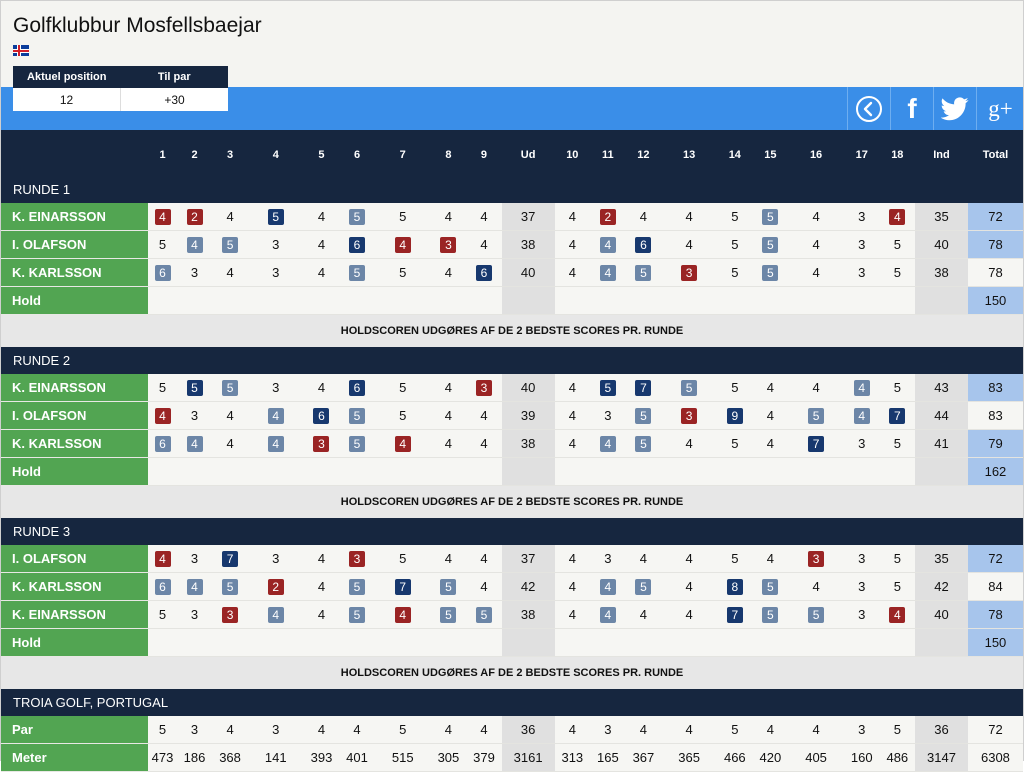 This screenshot has height=772, width=1024. What do you see at coordinates (512, 559) in the screenshot?
I see `player-row: I. OLAFSON 4 3 7 3 4 3 5 4 4 37 4 3 4 4 5 4 3 3 5 35 72` at bounding box center [512, 559].